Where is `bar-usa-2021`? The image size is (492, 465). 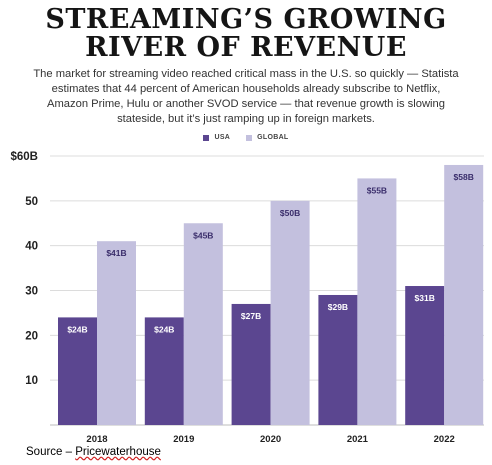 bar-usa-2021 is located at coordinates (338, 359).